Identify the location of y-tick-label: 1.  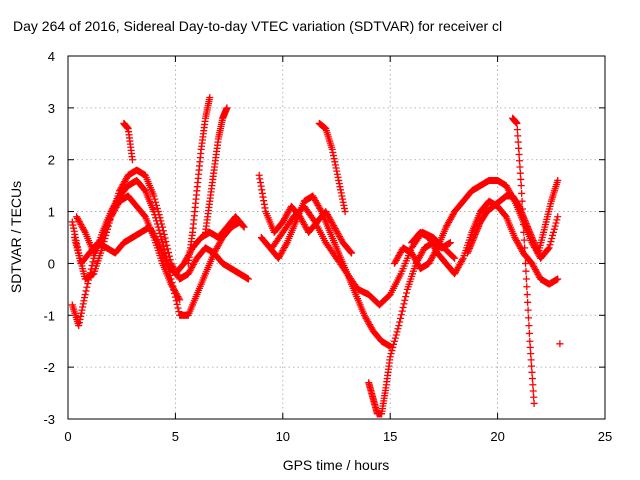
(51, 212).